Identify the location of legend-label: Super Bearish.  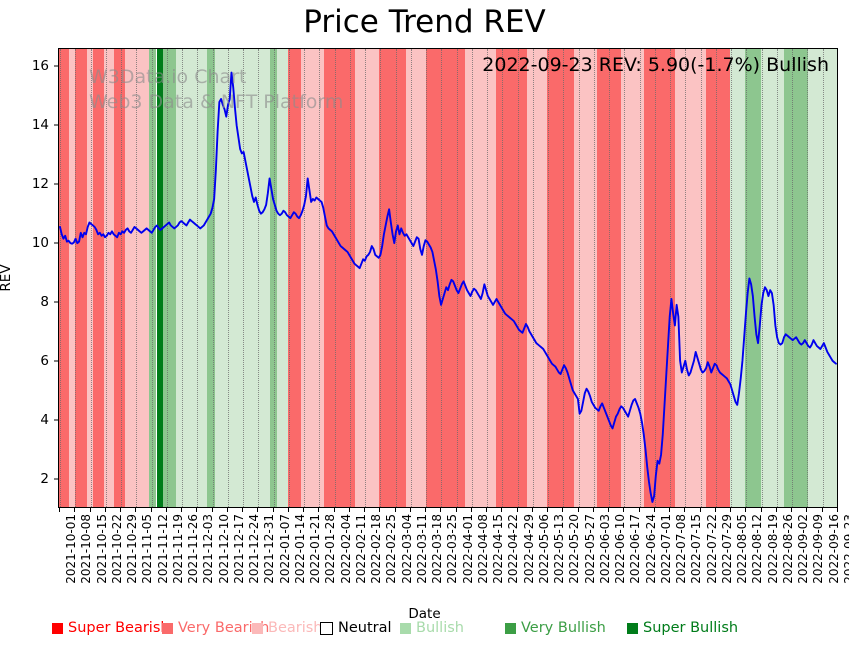
(119, 628).